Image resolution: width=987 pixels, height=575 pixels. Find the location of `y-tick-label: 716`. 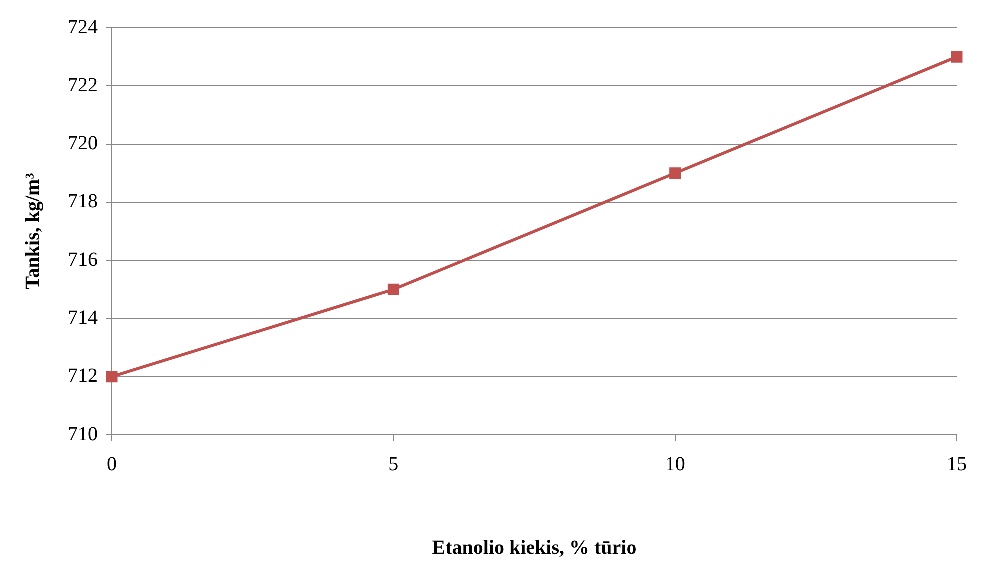

y-tick-label: 716 is located at coordinates (83, 259).